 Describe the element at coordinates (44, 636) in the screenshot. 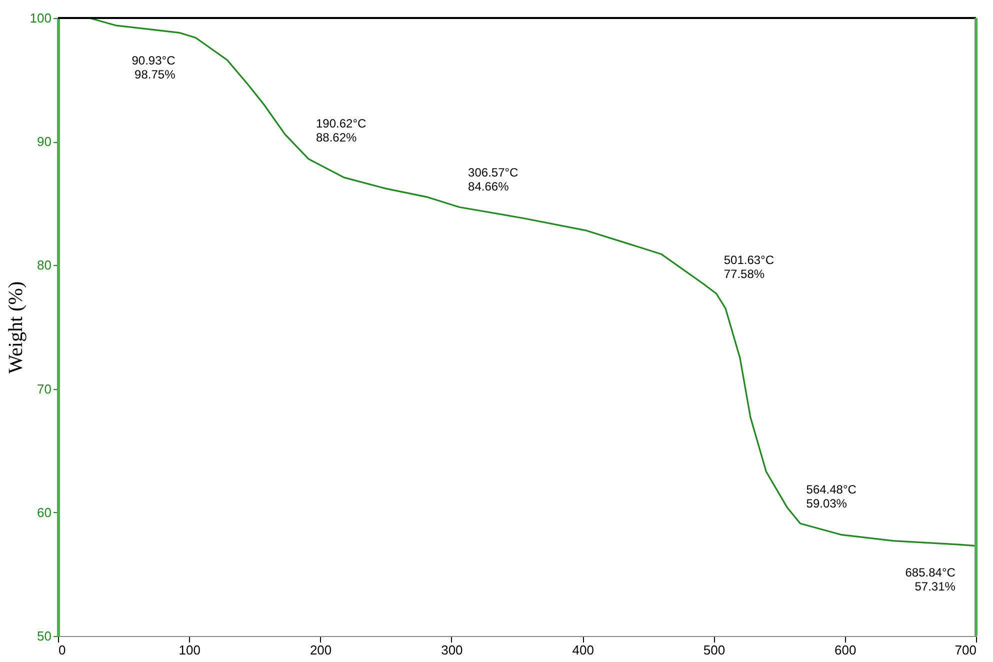

I see `y-tick-label: 50` at that location.